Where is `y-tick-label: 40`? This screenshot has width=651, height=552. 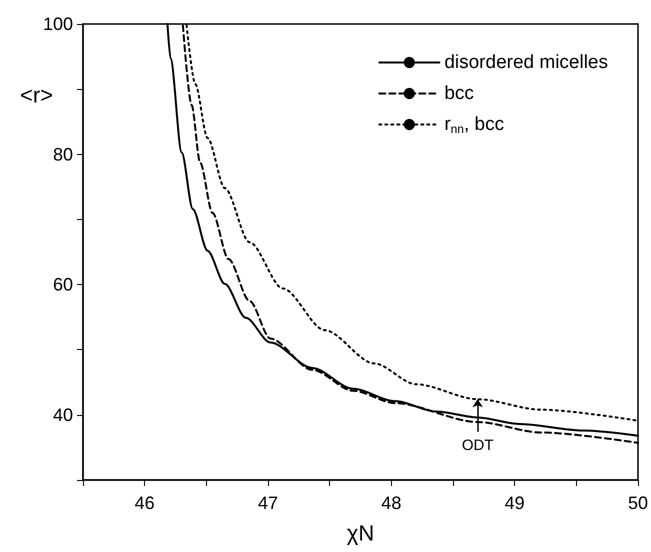 y-tick-label: 40 is located at coordinates (62, 414).